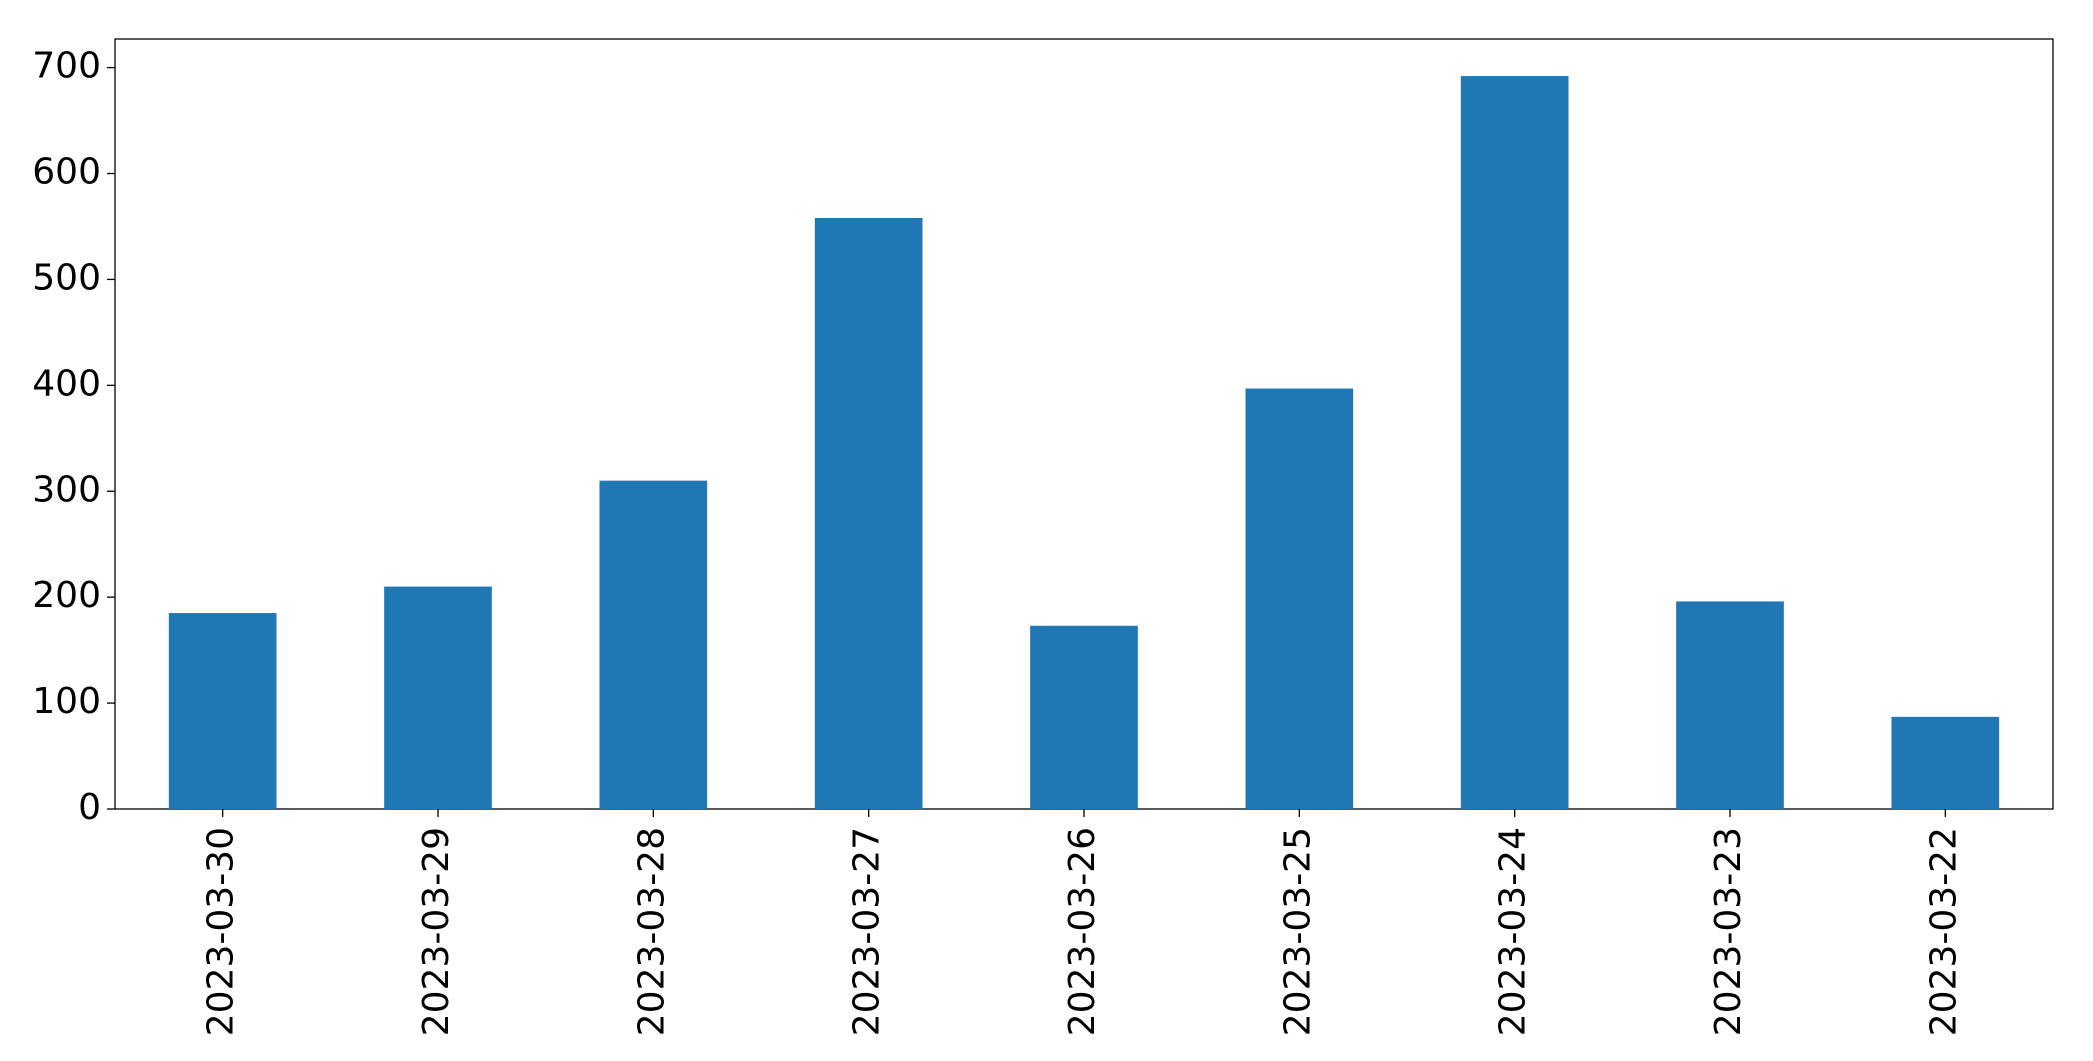 Image resolution: width=2093 pixels, height=1061 pixels. What do you see at coordinates (66, 489) in the screenshot?
I see `y-tick-label: 300` at bounding box center [66, 489].